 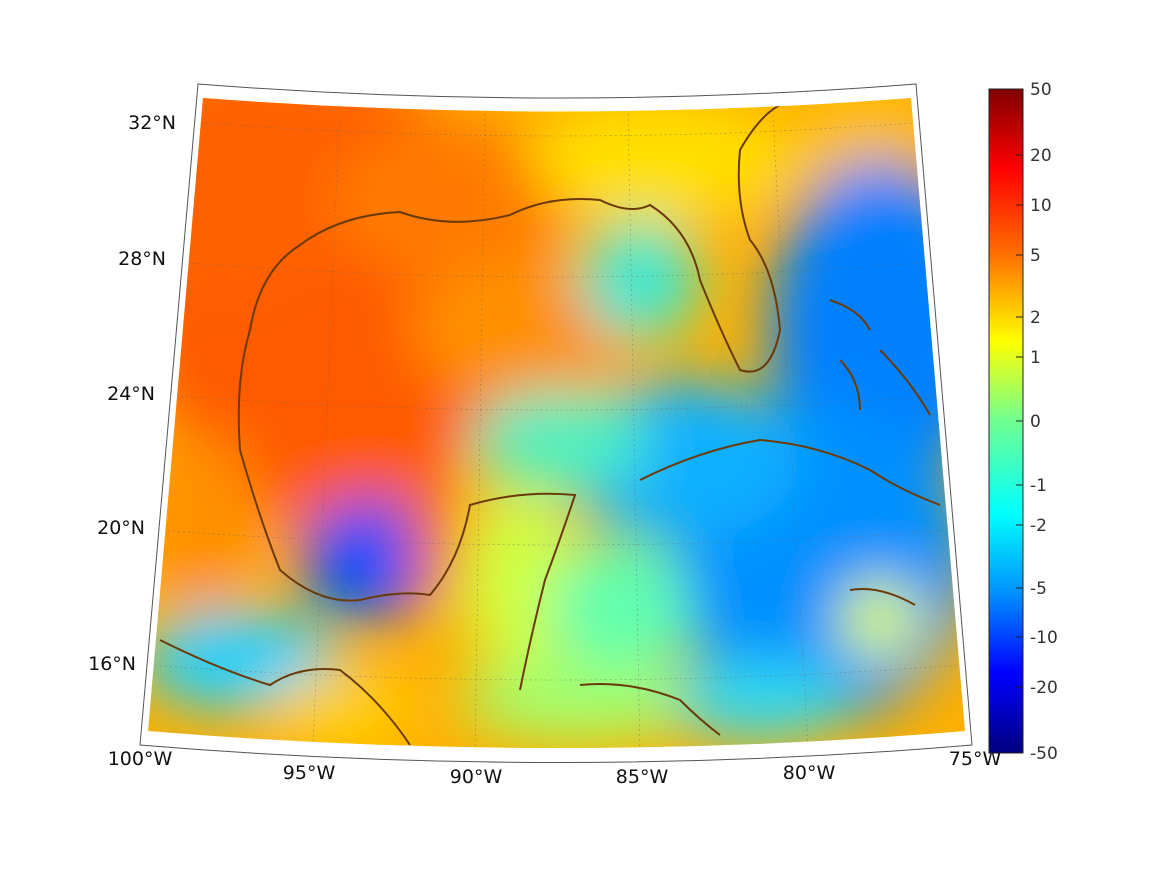 What do you see at coordinates (140, 759) in the screenshot?
I see `lon-label-100w: 100°W` at bounding box center [140, 759].